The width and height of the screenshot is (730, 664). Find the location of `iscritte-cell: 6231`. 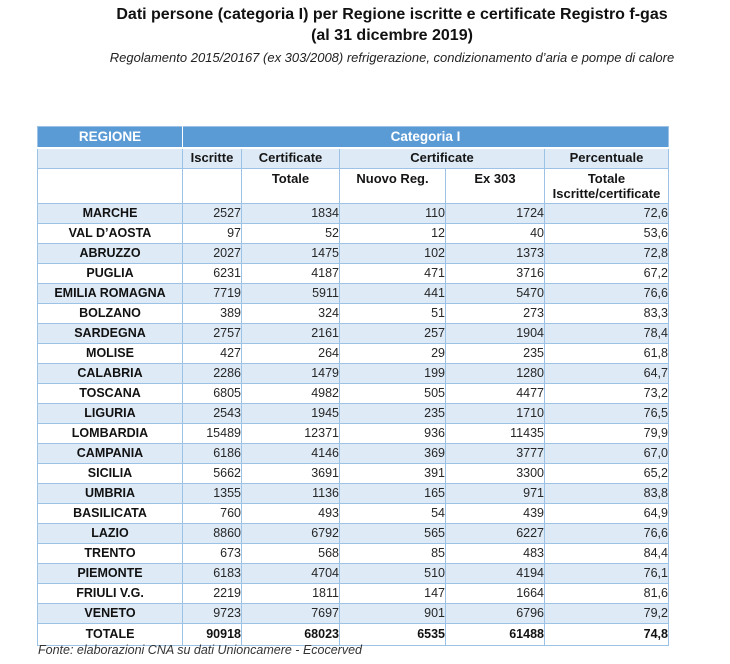

iscritte-cell: 6231 is located at coordinates (212, 273).